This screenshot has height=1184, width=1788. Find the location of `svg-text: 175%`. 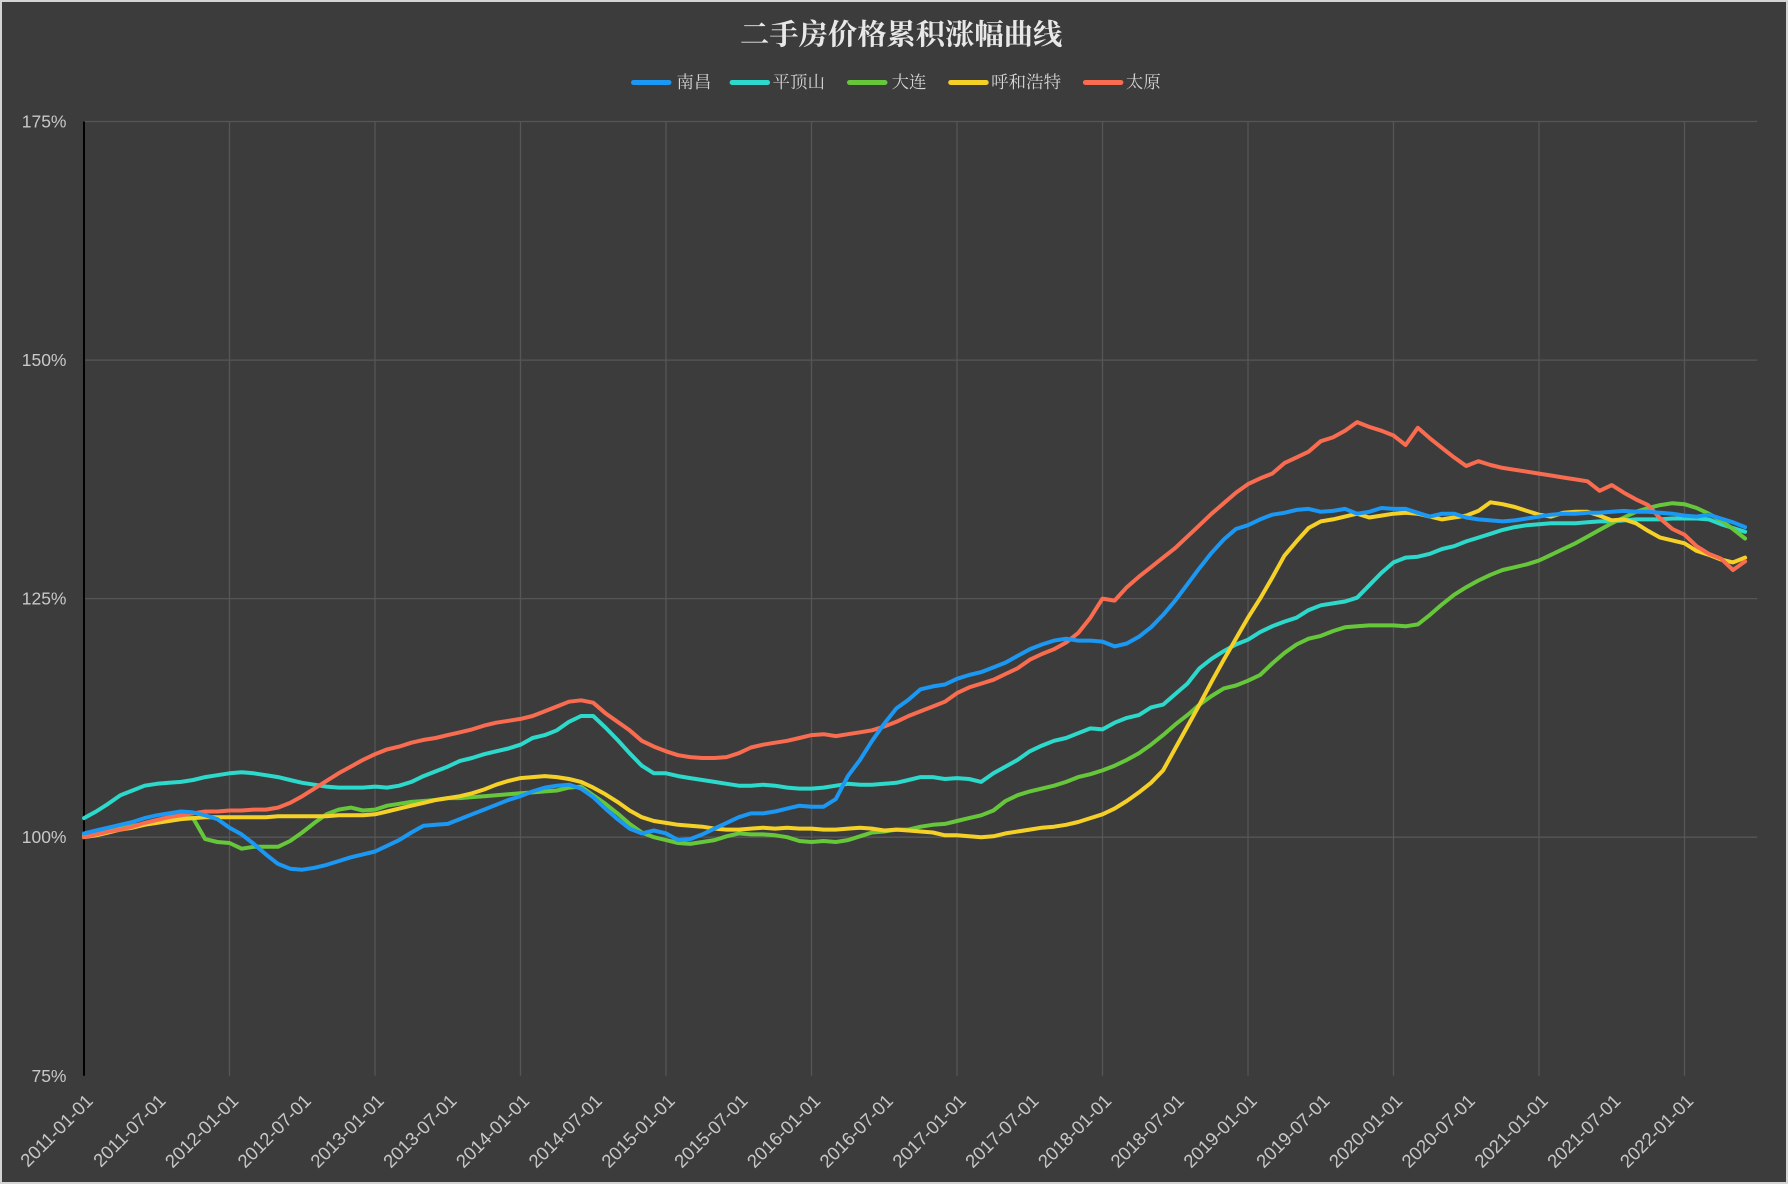

svg-text: 175% is located at coordinates (44, 122).